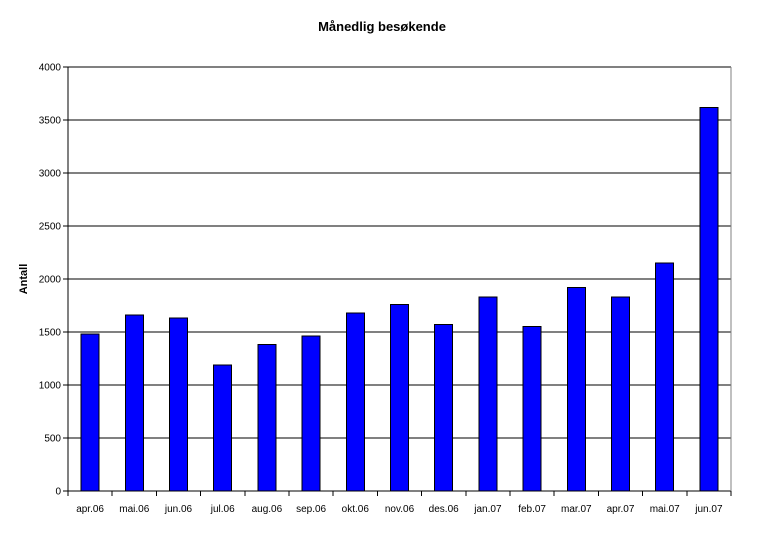  What do you see at coordinates (222, 509) in the screenshot?
I see `x-tick-label: jul.06` at bounding box center [222, 509].